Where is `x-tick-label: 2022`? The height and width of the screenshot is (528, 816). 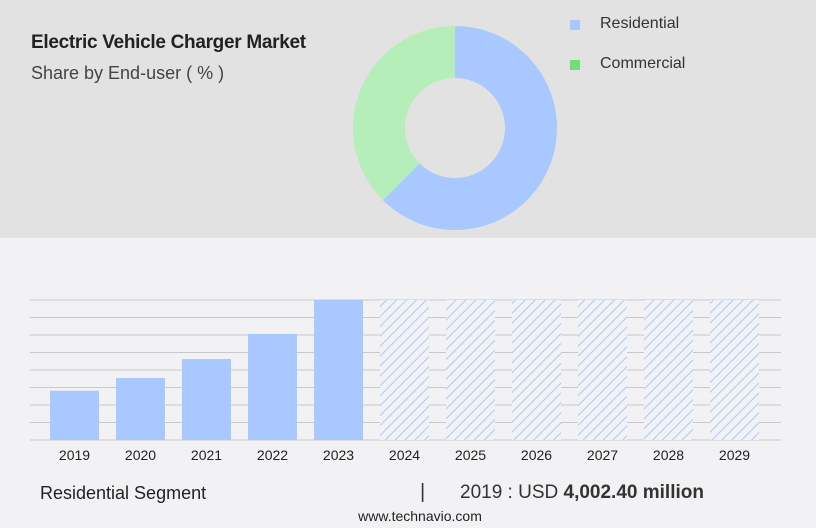 x-tick-label: 2022 is located at coordinates (272, 455).